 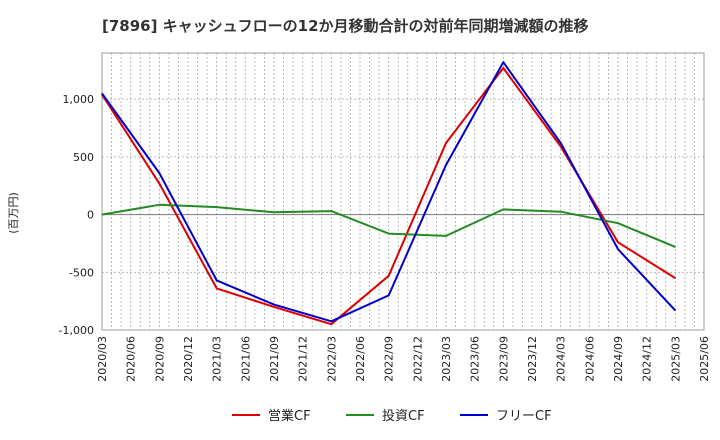 I want to click on x-tick-label: 2023/12, so click(x=532, y=359).